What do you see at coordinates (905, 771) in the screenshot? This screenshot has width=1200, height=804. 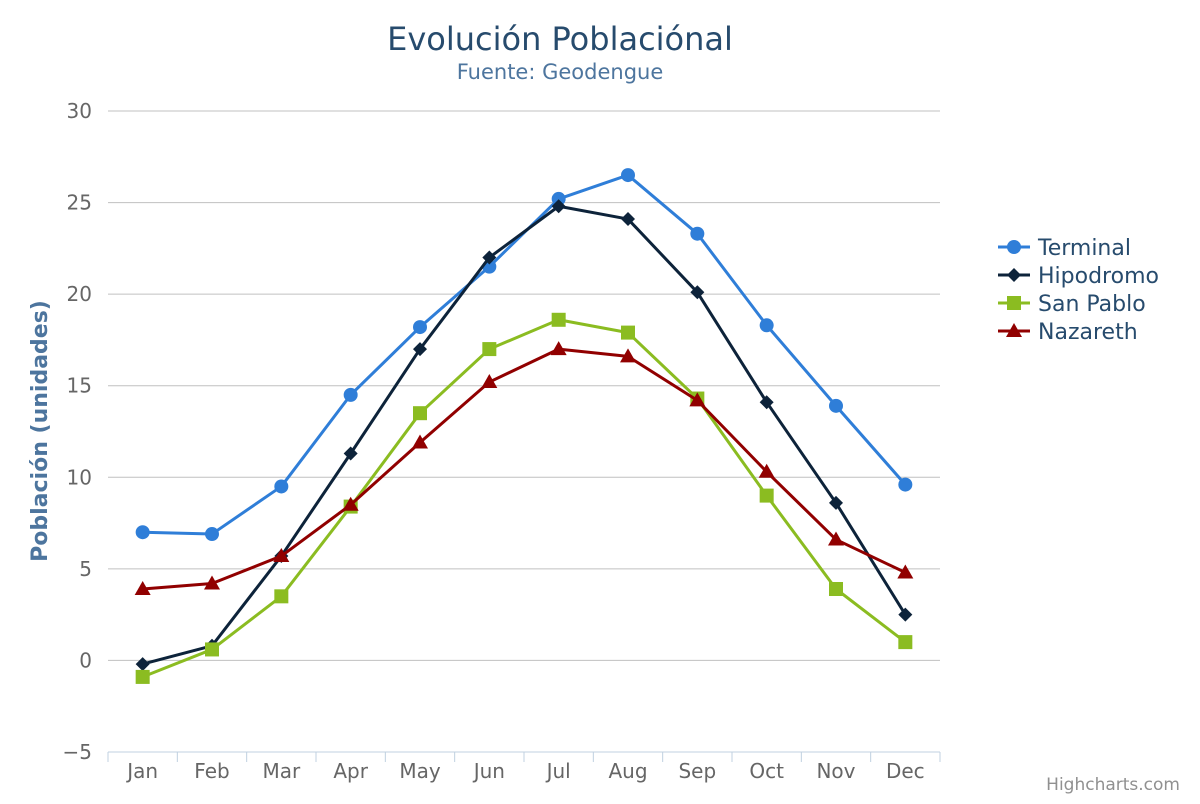 I see `x-tick-label: Dec` at bounding box center [905, 771].